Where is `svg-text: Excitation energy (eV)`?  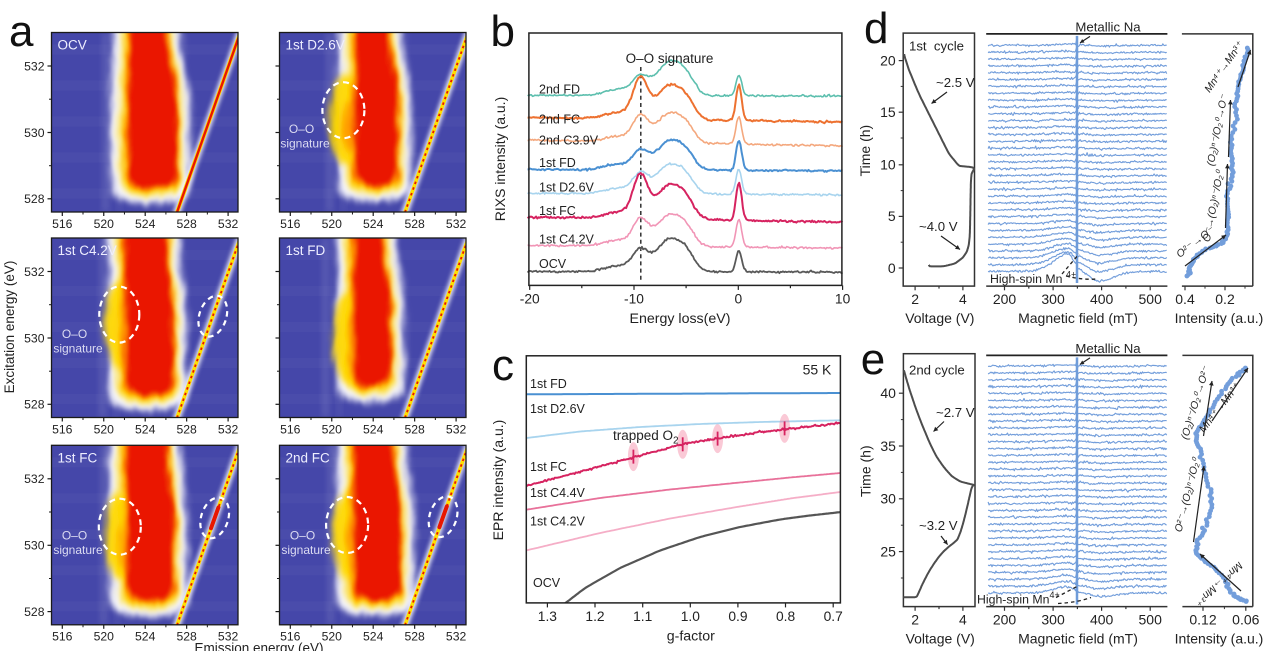 svg-text: Excitation energy (eV) is located at coordinates (9, 327).